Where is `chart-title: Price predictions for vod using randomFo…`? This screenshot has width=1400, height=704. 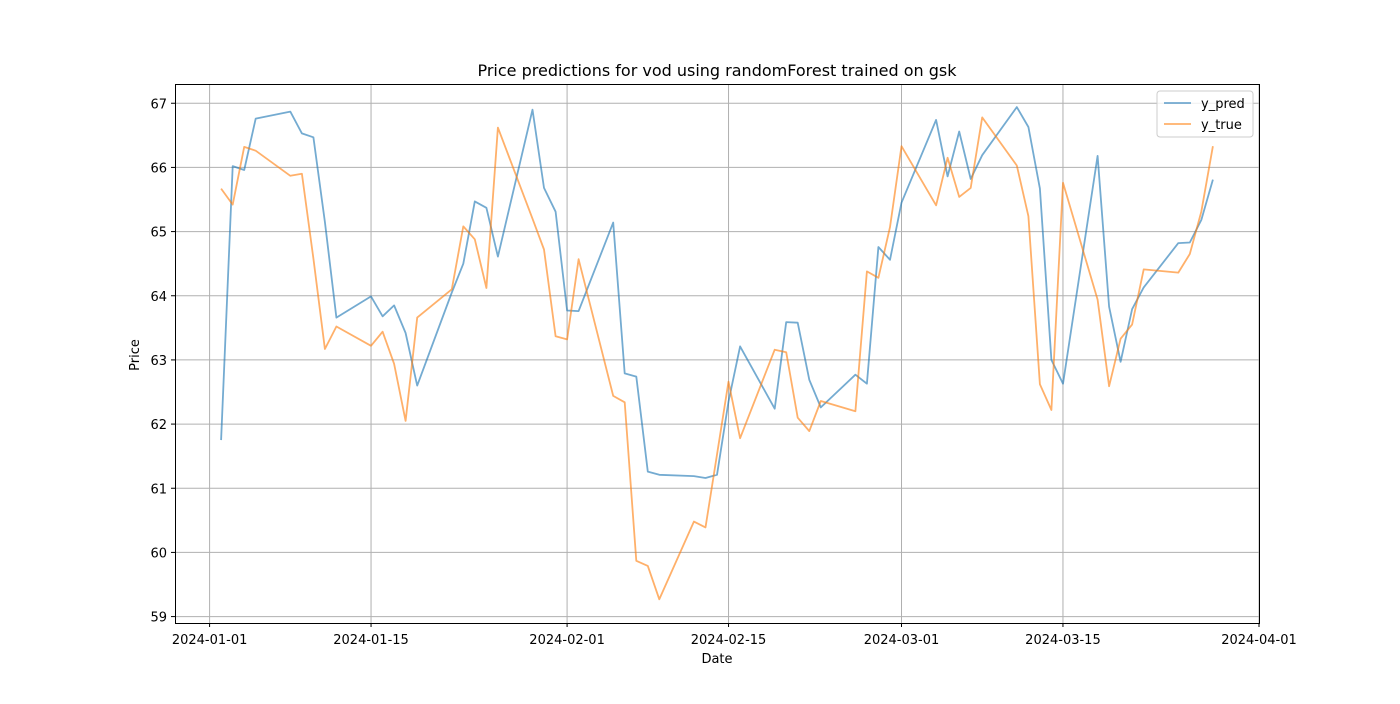
chart-title: Price predictions for vod using randomFo… is located at coordinates (717, 70).